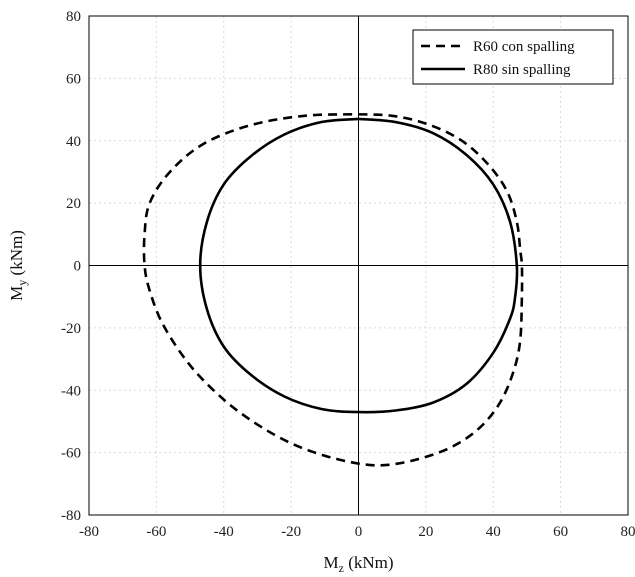 The height and width of the screenshot is (577, 635). I want to click on x-tick-label: 80, so click(628, 532).